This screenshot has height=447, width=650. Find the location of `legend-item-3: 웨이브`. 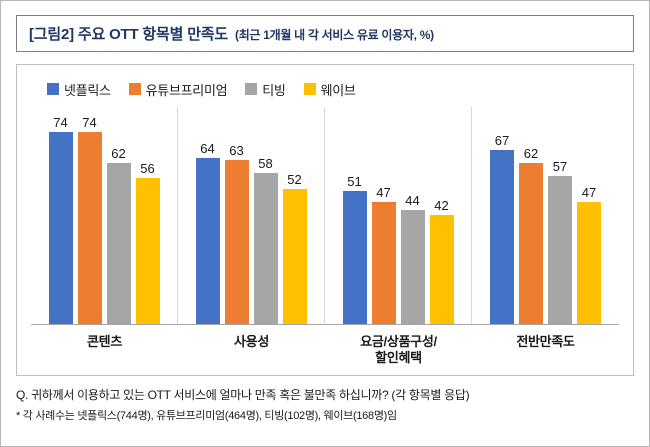

legend-item-3: 웨이브 is located at coordinates (329, 89).